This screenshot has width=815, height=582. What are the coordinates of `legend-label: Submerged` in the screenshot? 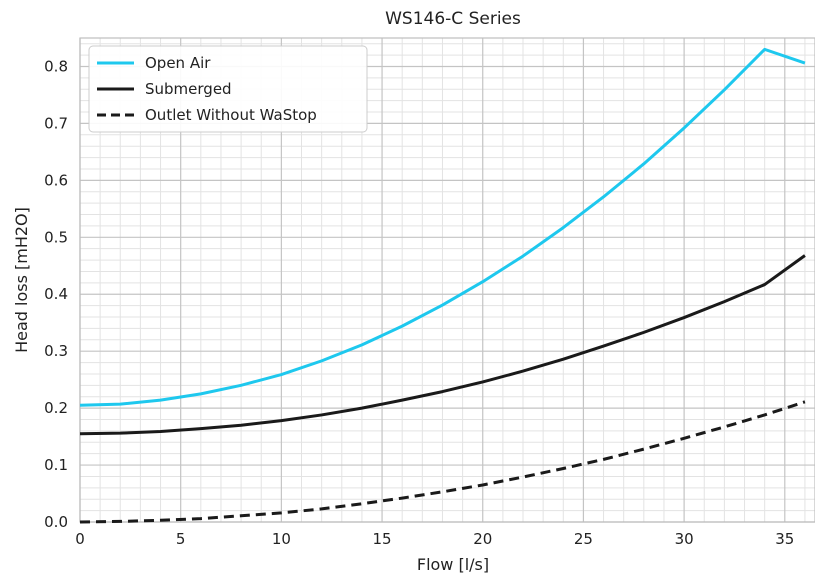 It's located at (188, 89).